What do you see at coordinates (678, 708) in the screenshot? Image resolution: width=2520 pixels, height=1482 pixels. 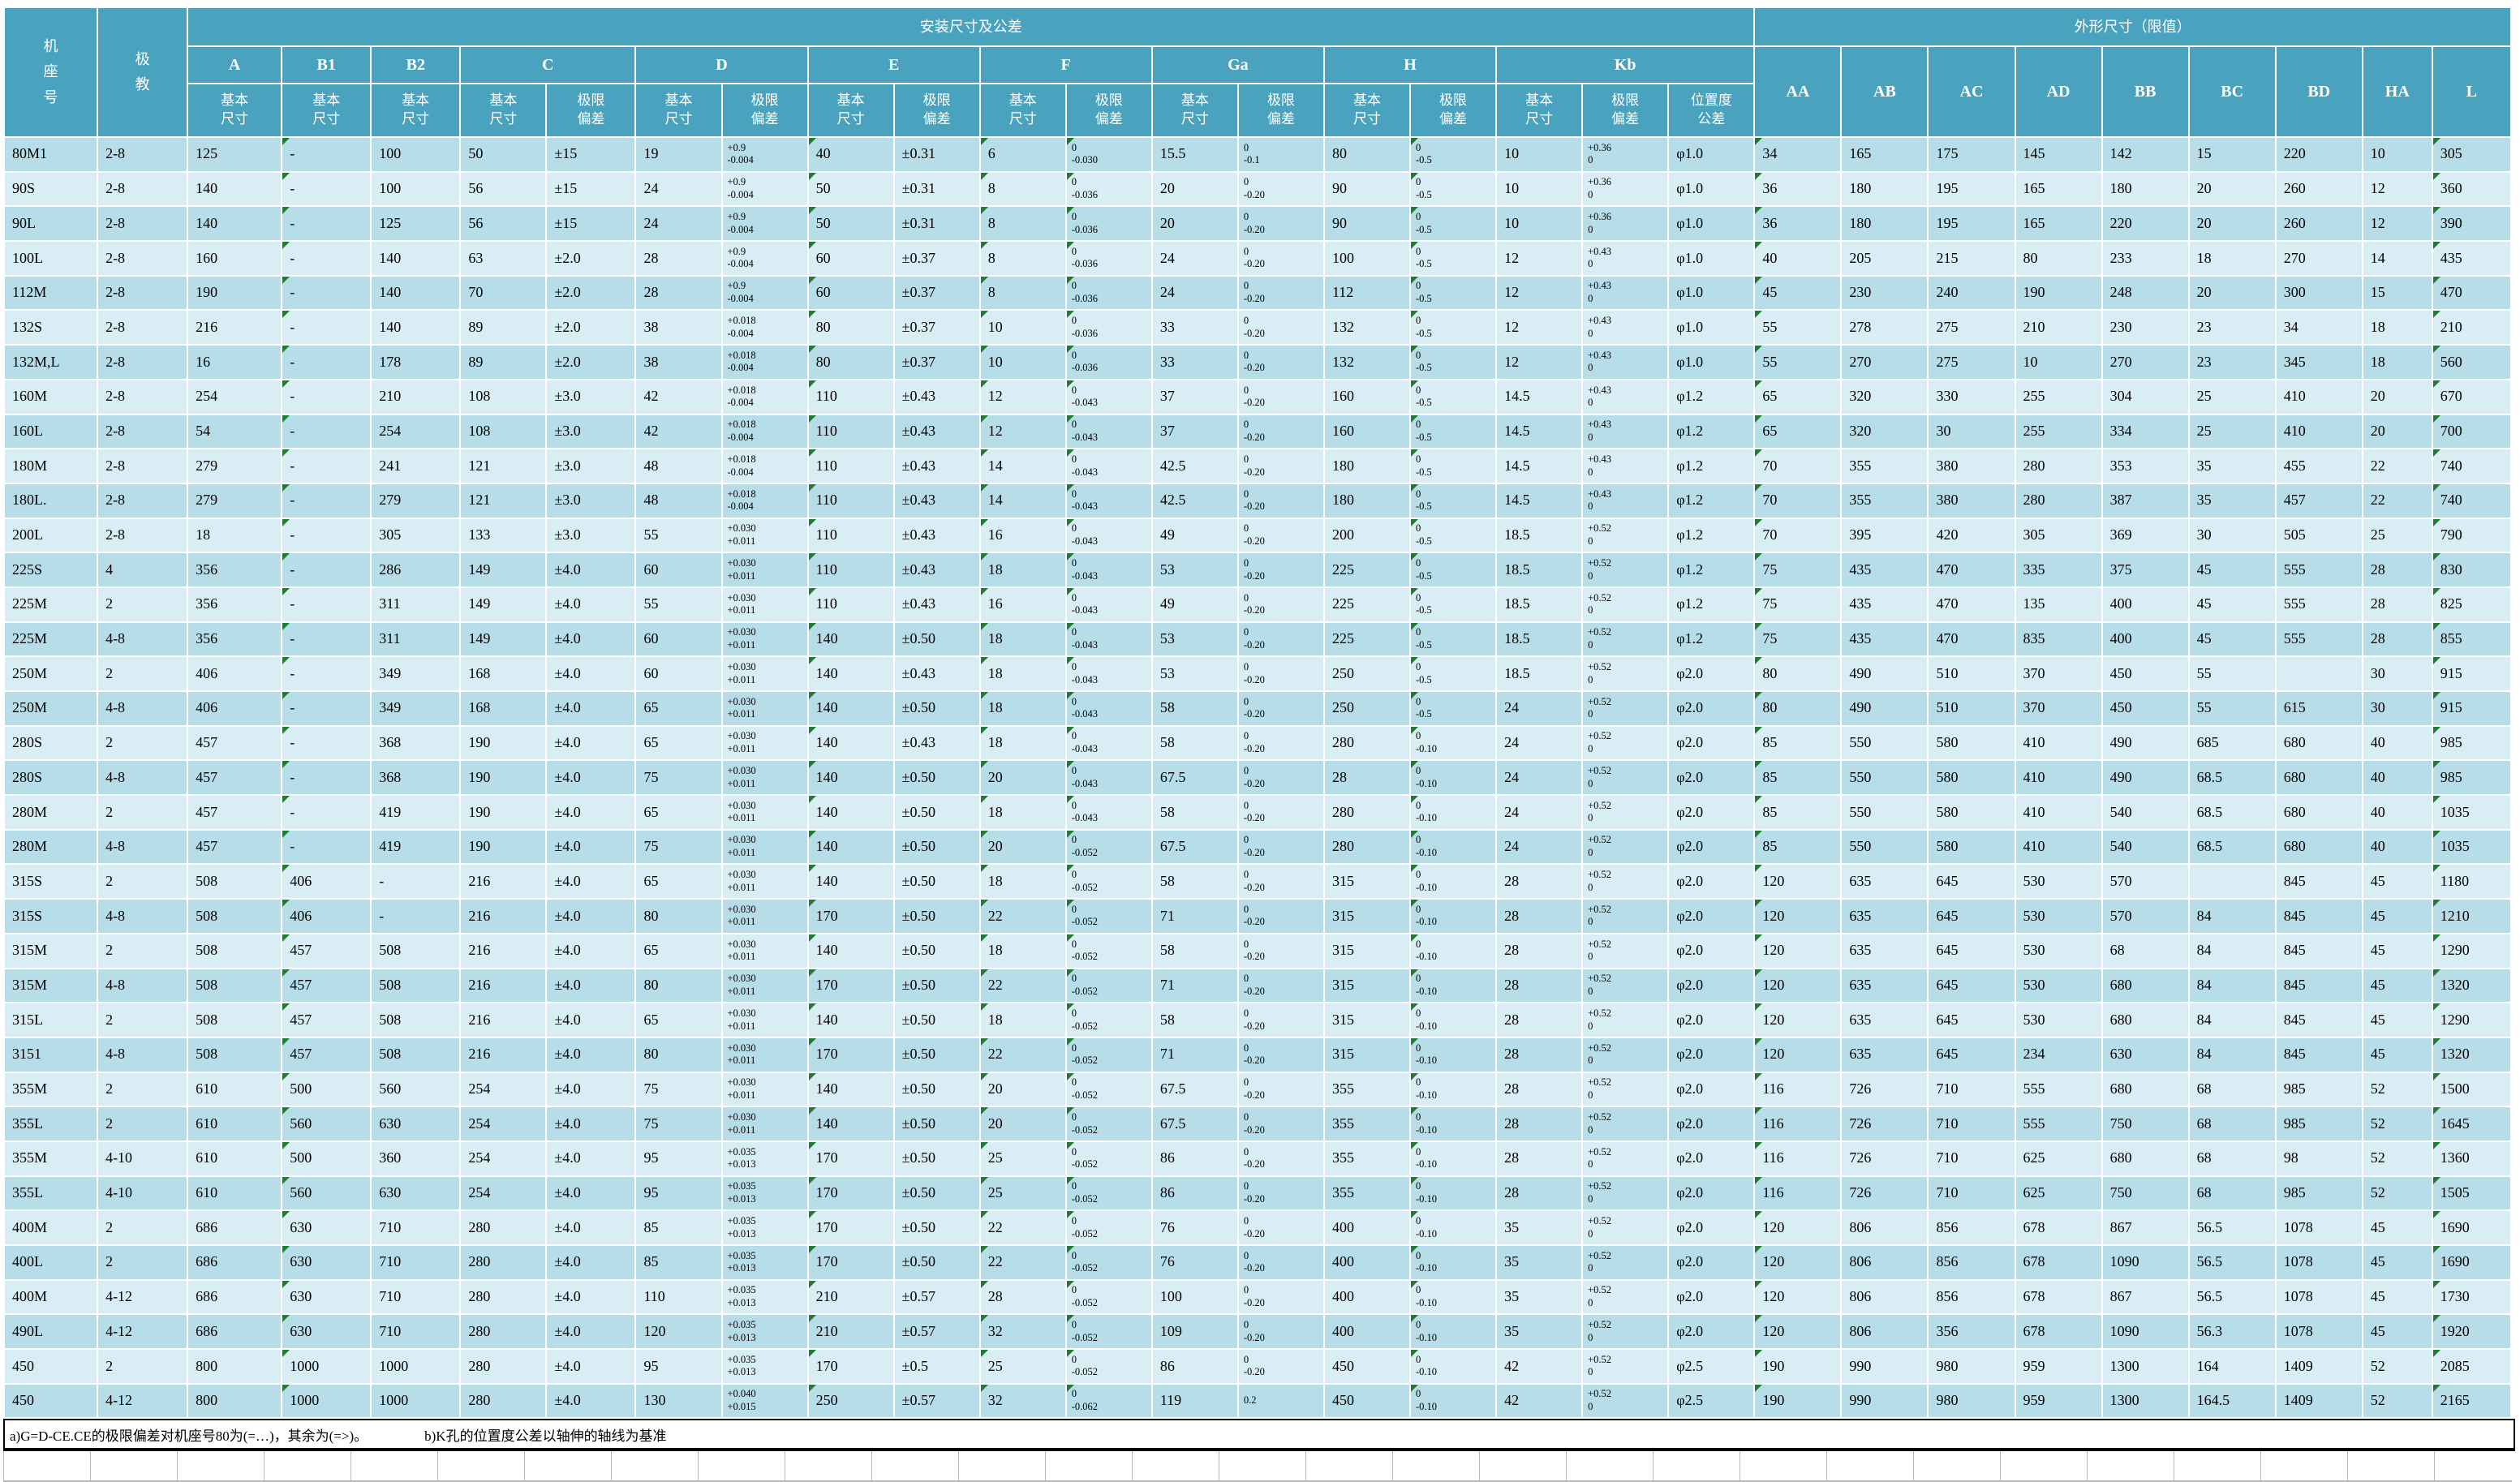 I see `cell-d_basic: 65` at bounding box center [678, 708].